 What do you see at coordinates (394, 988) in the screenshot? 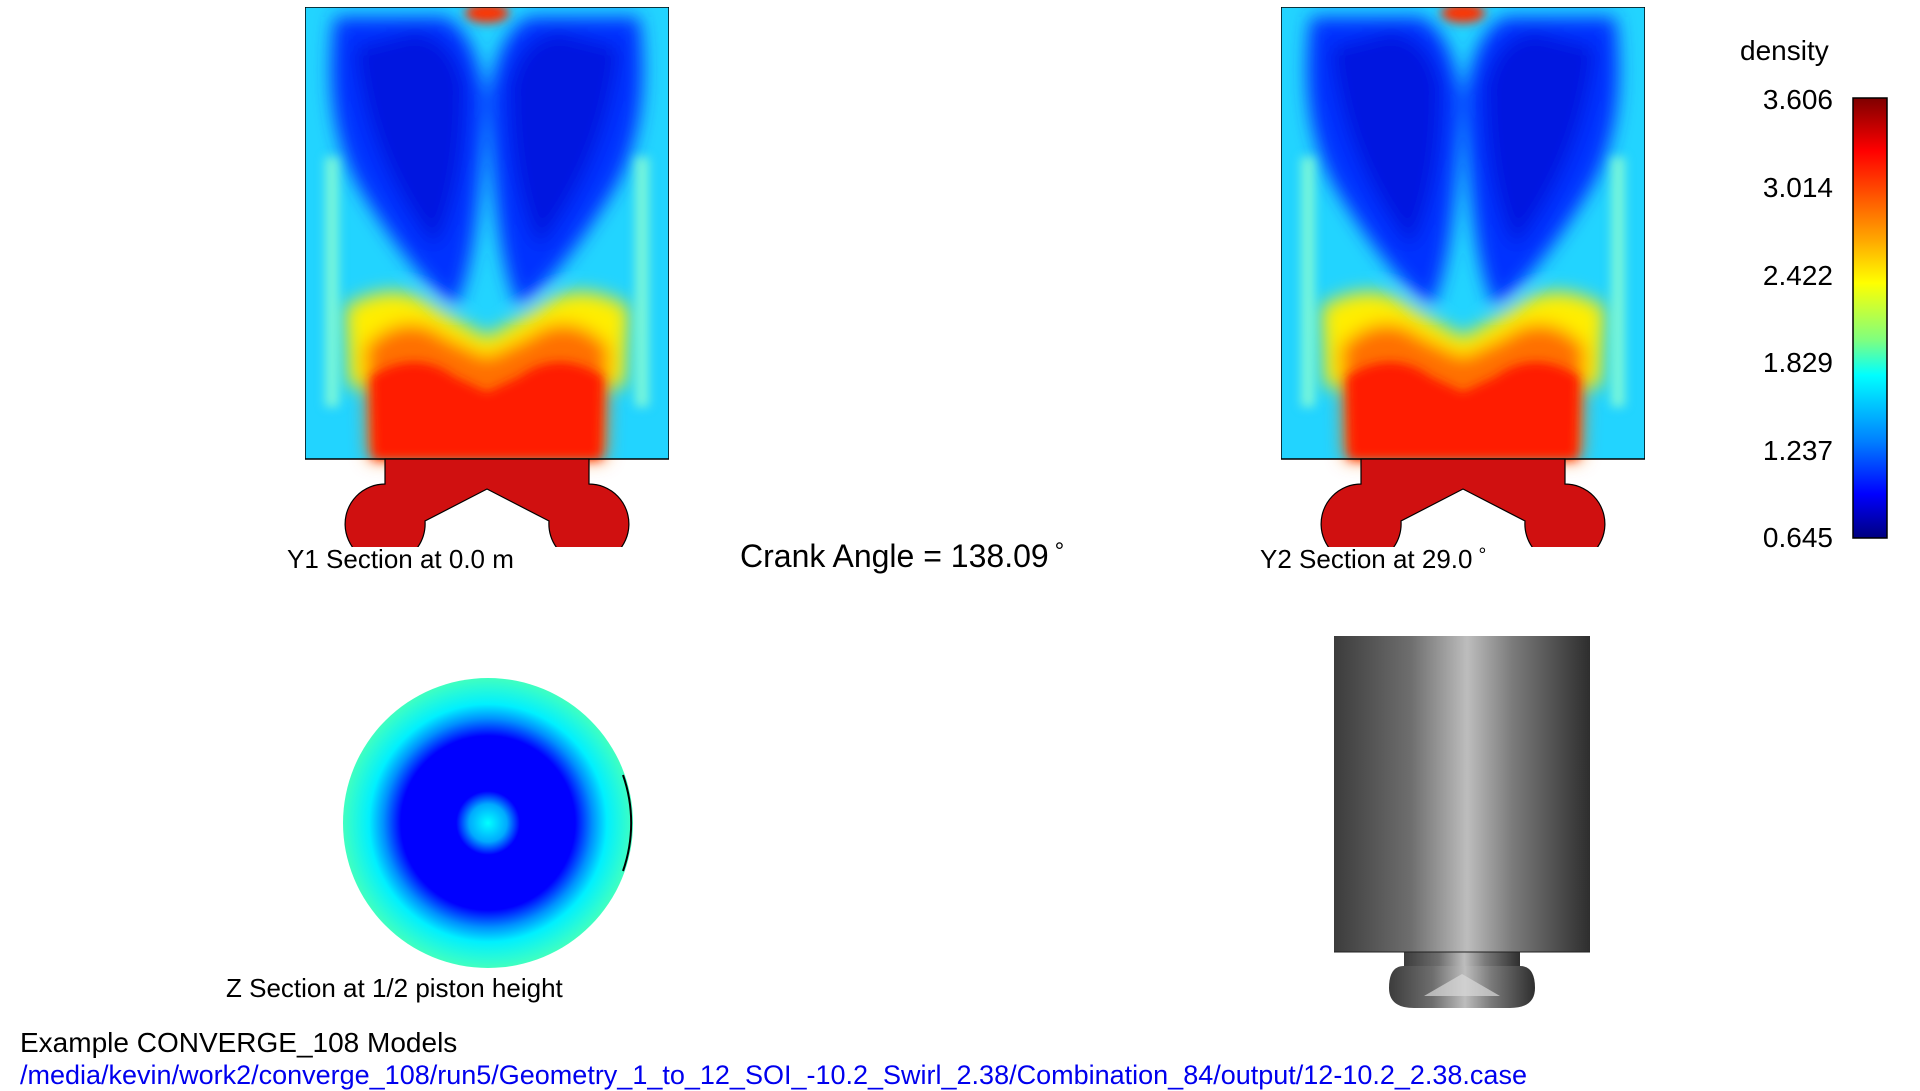
I see `z-section-label: Z Section at 1/2 piston height` at bounding box center [394, 988].